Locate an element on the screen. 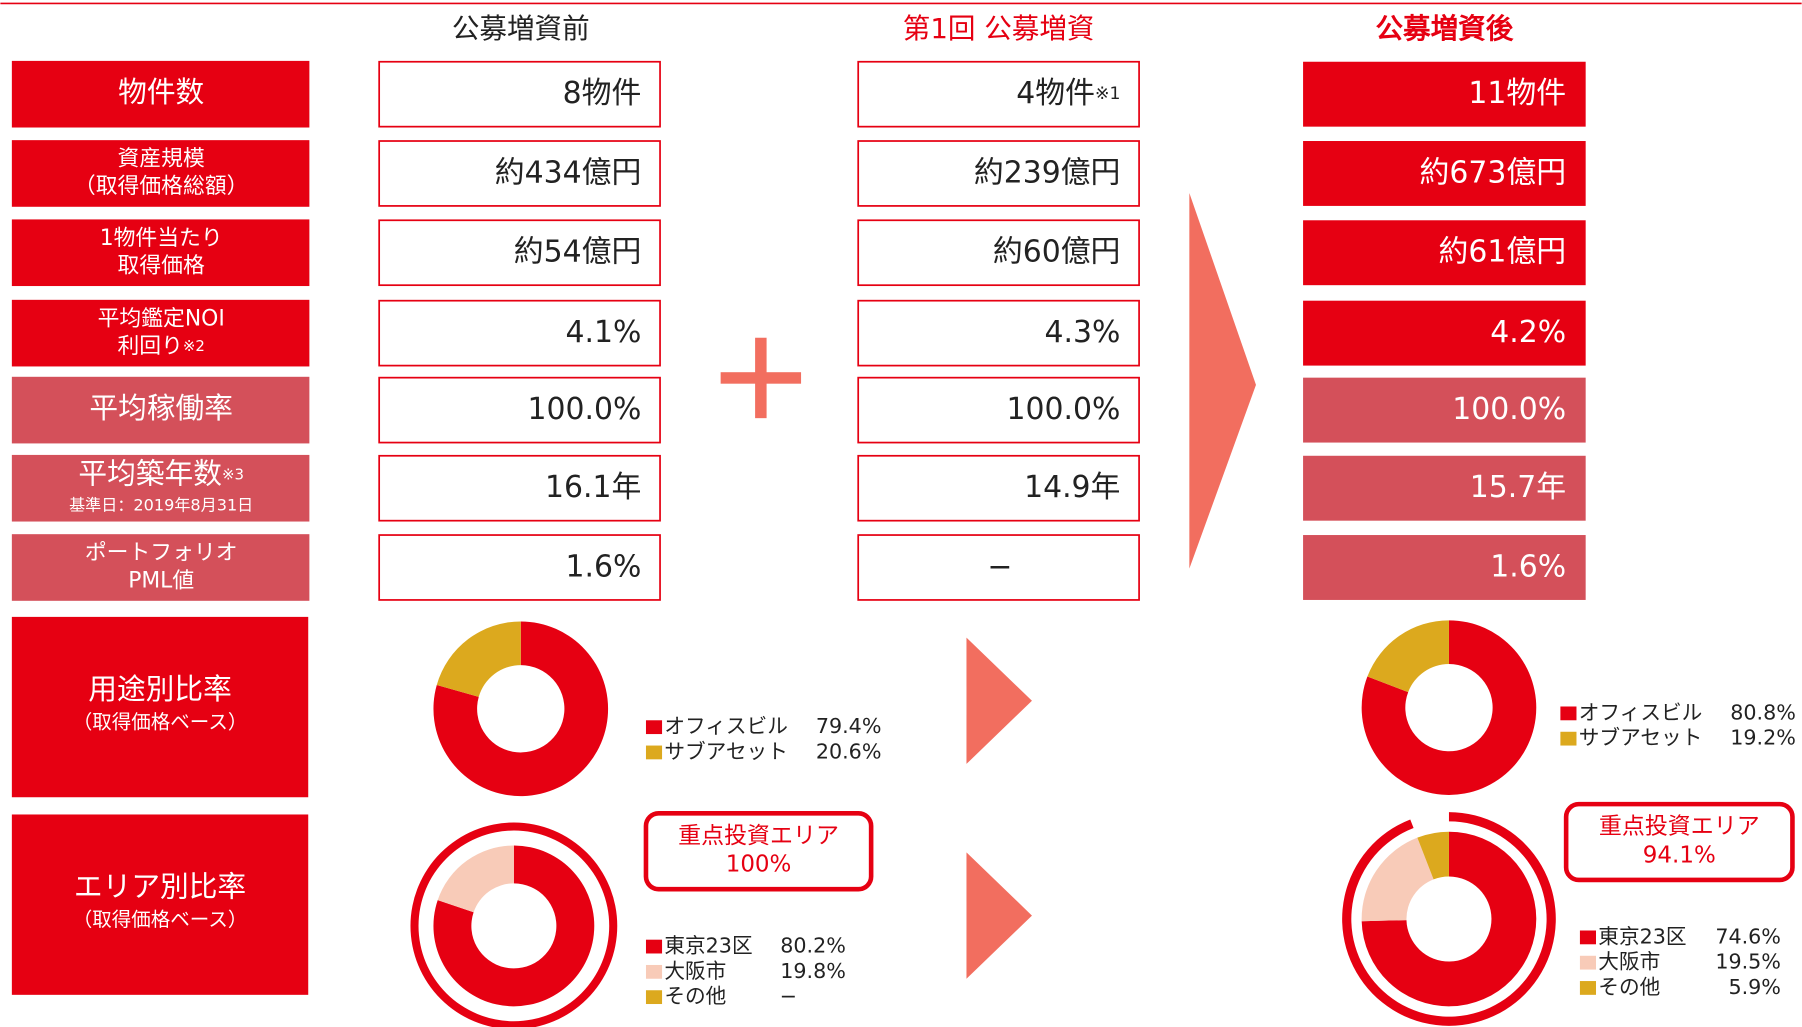 The image size is (1802, 1027). row-label-text: 利回り is located at coordinates (149, 346).